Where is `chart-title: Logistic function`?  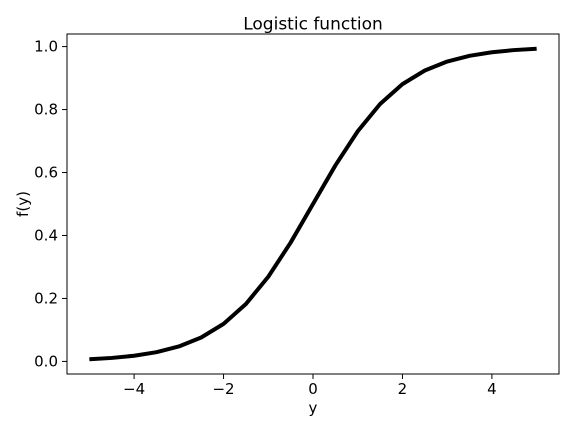 chart-title: Logistic function is located at coordinates (313, 25).